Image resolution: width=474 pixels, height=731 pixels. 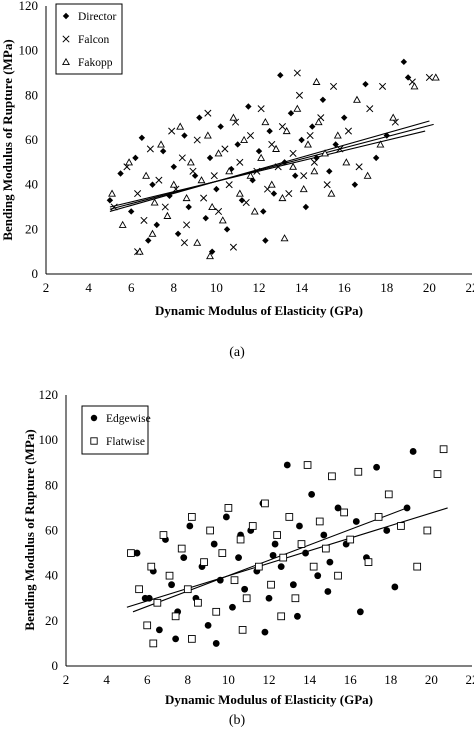 What do you see at coordinates (66, 39) in the screenshot?
I see `panel-a-legend-falcon-marker` at bounding box center [66, 39].